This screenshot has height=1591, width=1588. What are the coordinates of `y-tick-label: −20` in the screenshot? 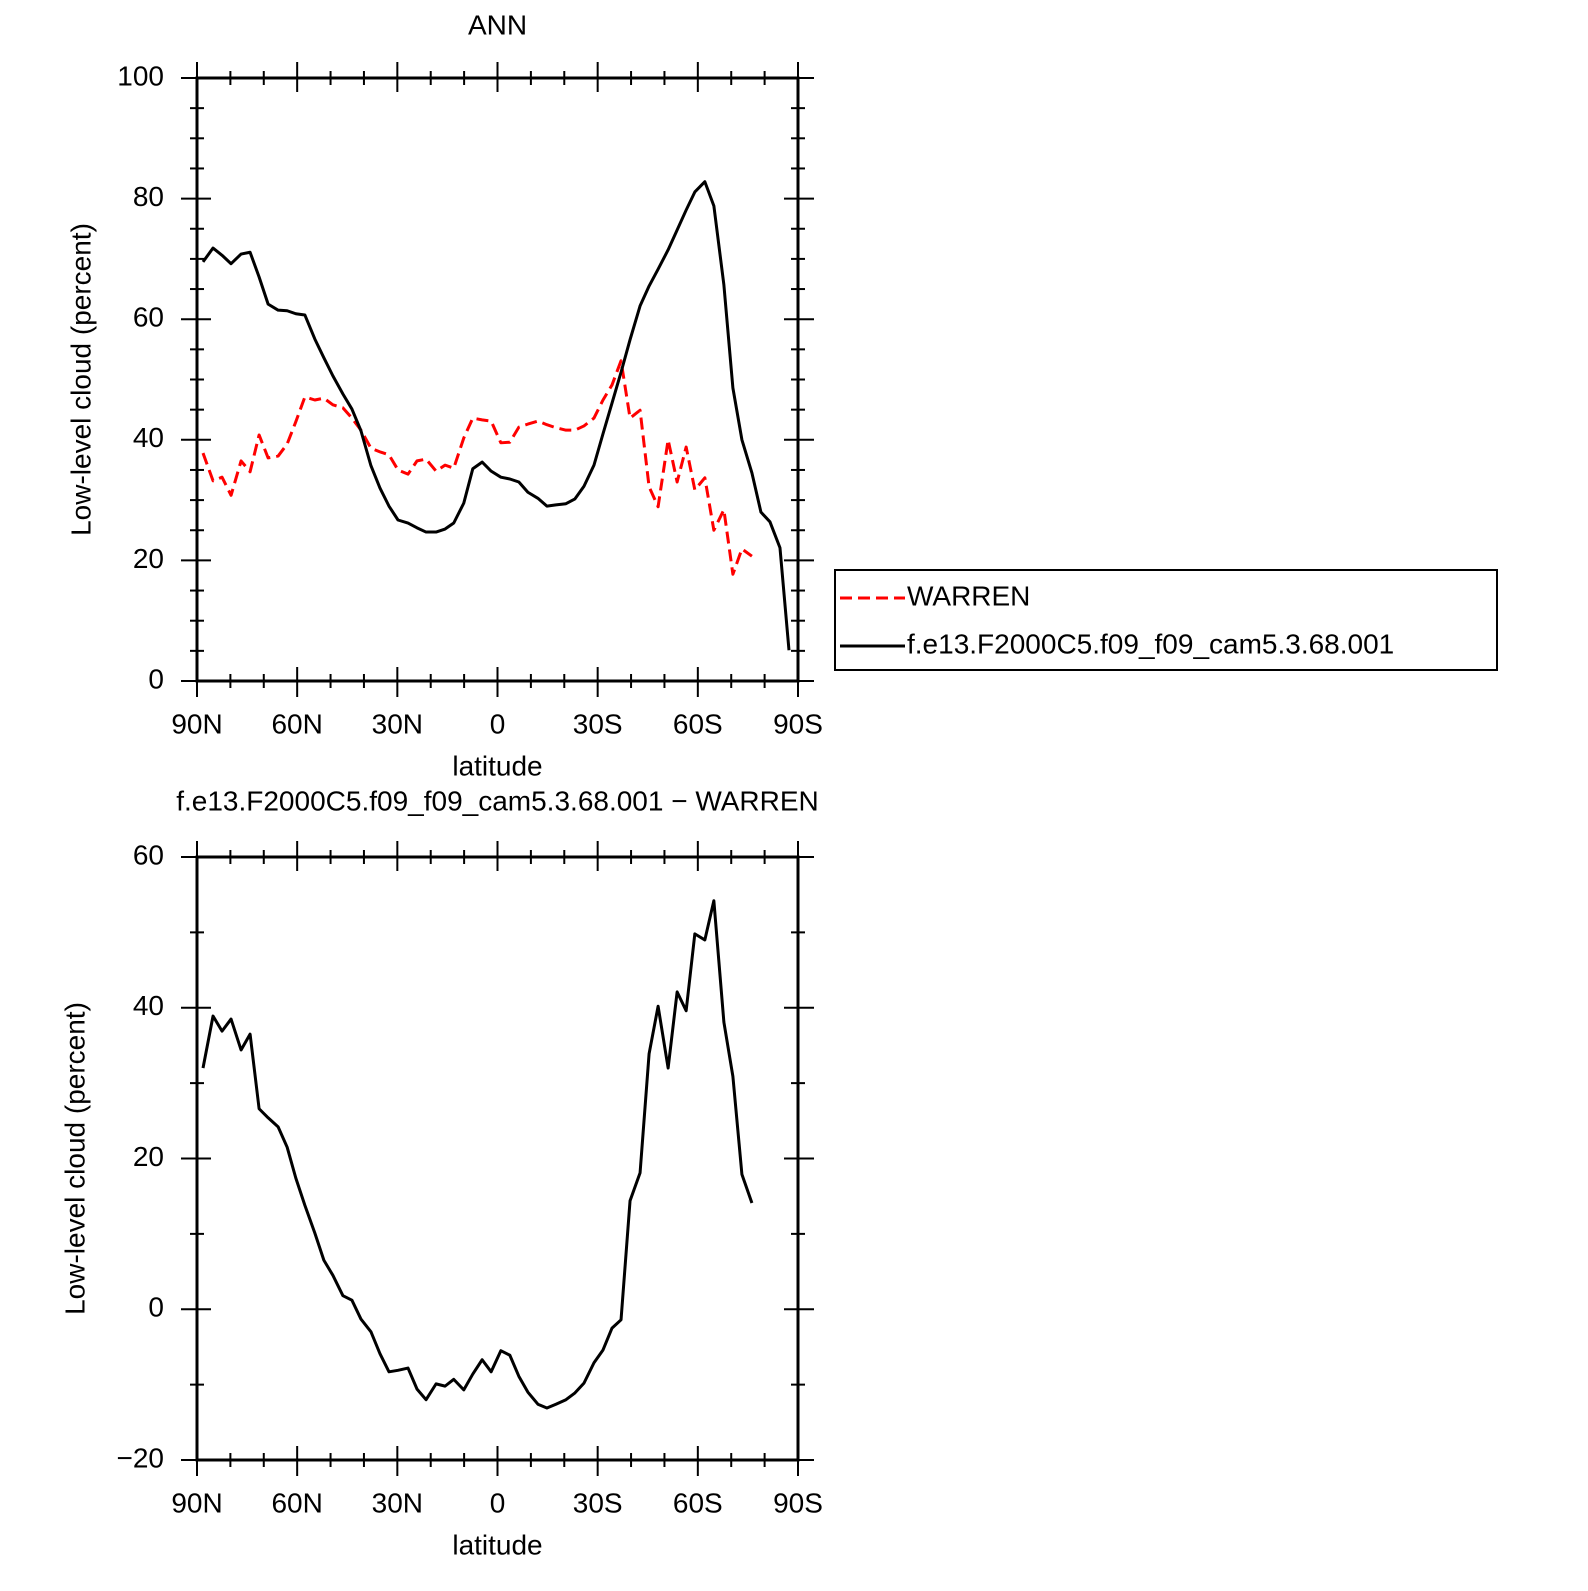 It's located at (141, 1457).